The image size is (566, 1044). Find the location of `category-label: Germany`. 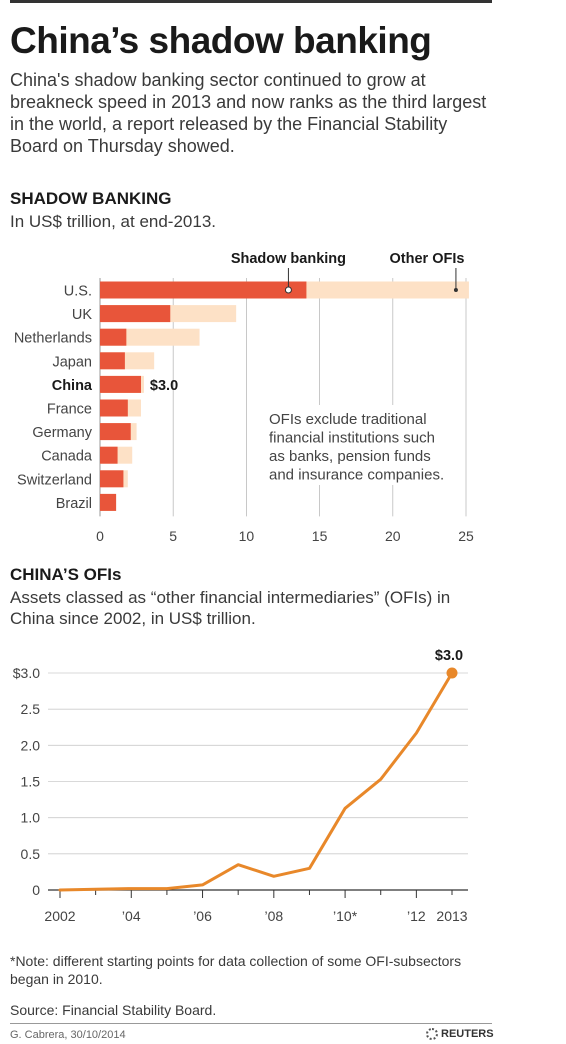

category-label: Germany is located at coordinates (62, 433).